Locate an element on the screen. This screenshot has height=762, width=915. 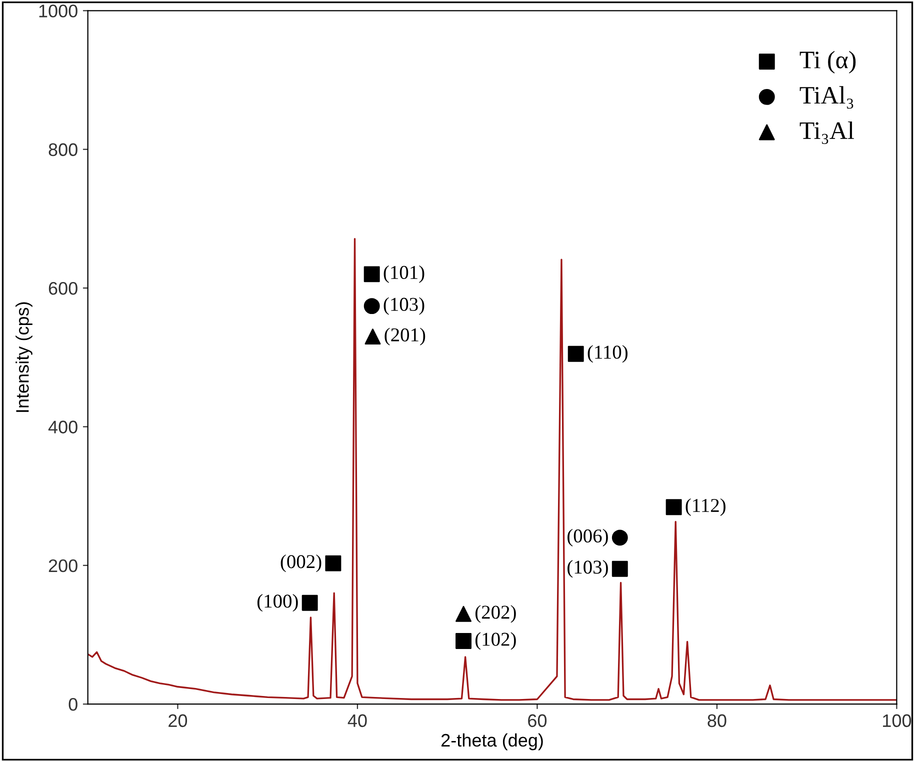
annotation: (100) is located at coordinates (277, 603).